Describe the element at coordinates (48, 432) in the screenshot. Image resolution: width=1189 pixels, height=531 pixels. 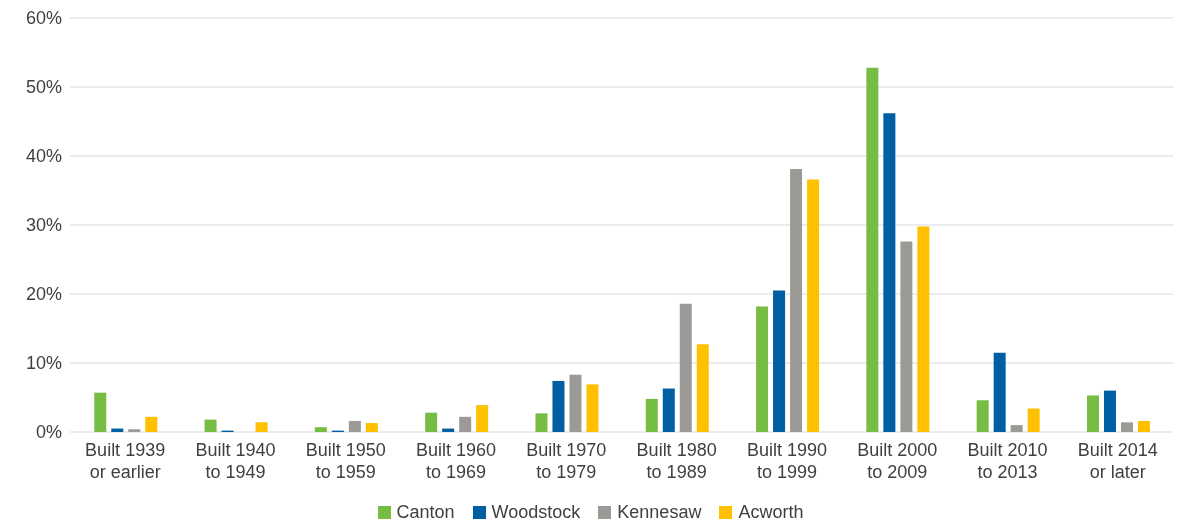
I see `y-tick-label: 0%` at that location.